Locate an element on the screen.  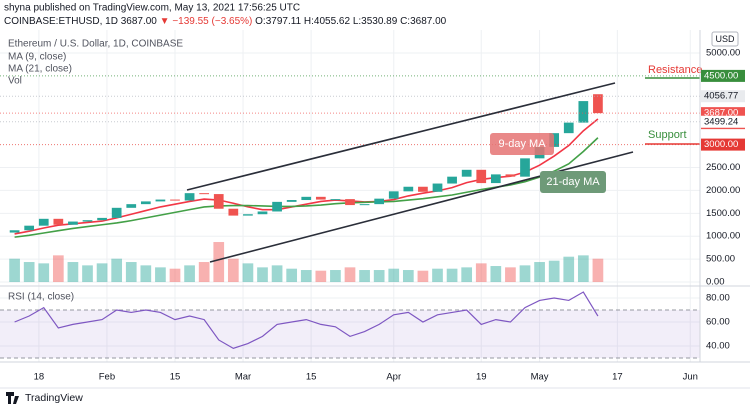
y-tick-label: 5000.00 is located at coordinates (723, 53).